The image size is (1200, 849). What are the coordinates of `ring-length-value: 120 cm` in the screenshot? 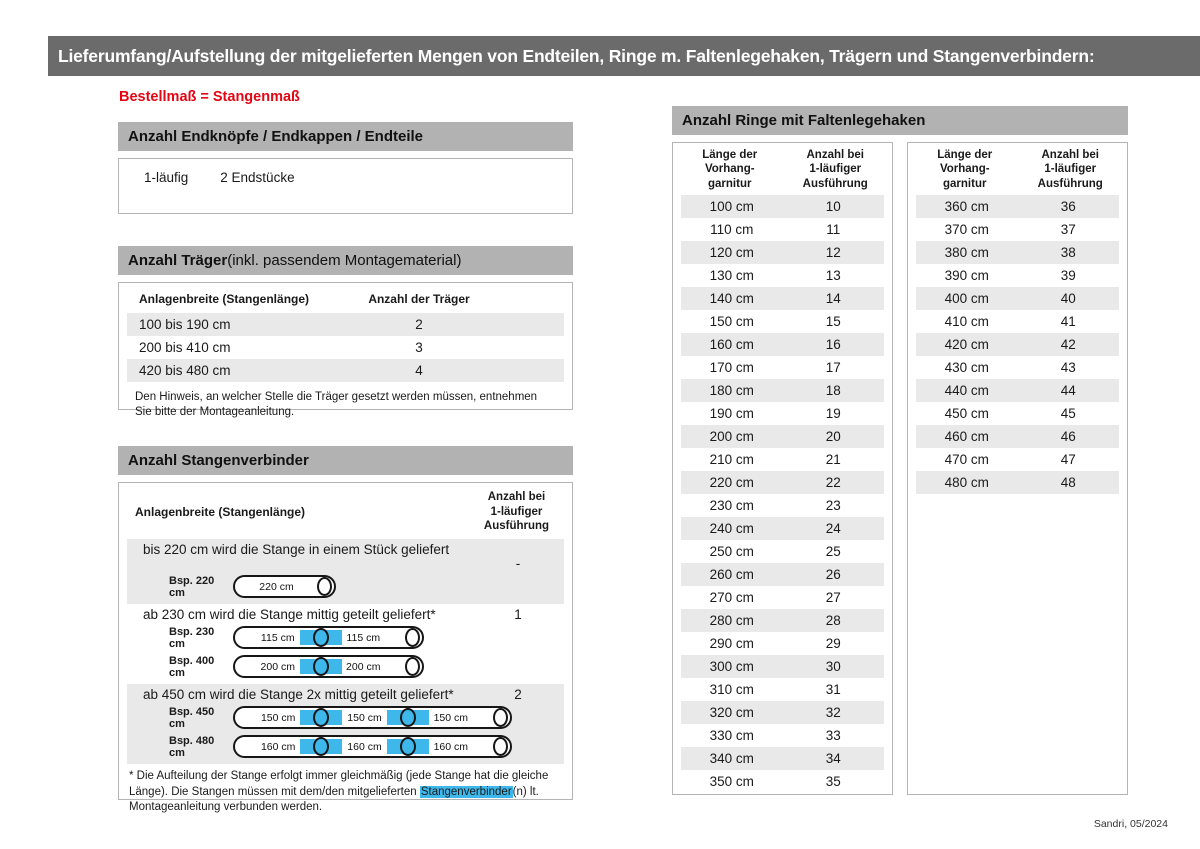 It's located at (731, 253).